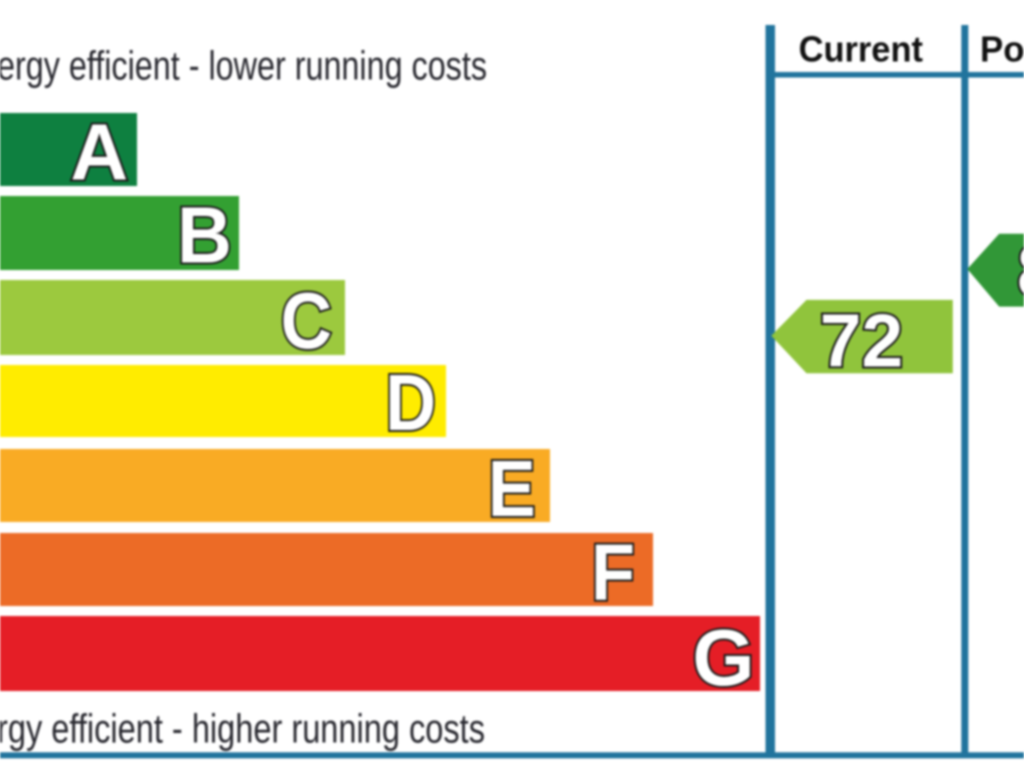 This screenshot has width=1024, height=768. What do you see at coordinates (306, 321) in the screenshot?
I see `svg-text: C` at bounding box center [306, 321].